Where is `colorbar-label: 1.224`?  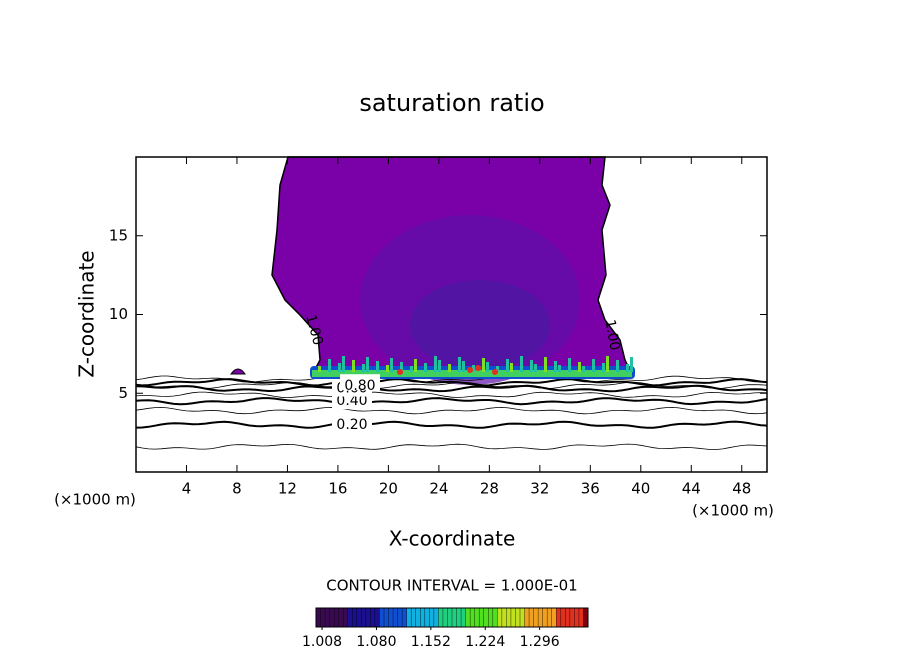
colorbar-label: 1.224 is located at coordinates (485, 642).